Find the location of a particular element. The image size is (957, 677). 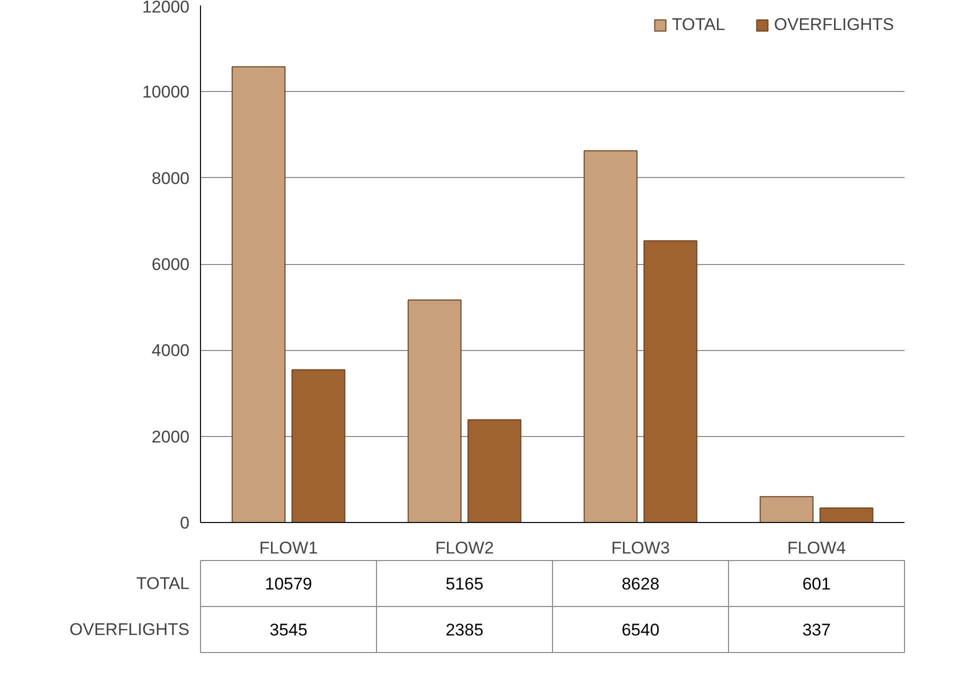

text: TOTAL is located at coordinates (163, 583).